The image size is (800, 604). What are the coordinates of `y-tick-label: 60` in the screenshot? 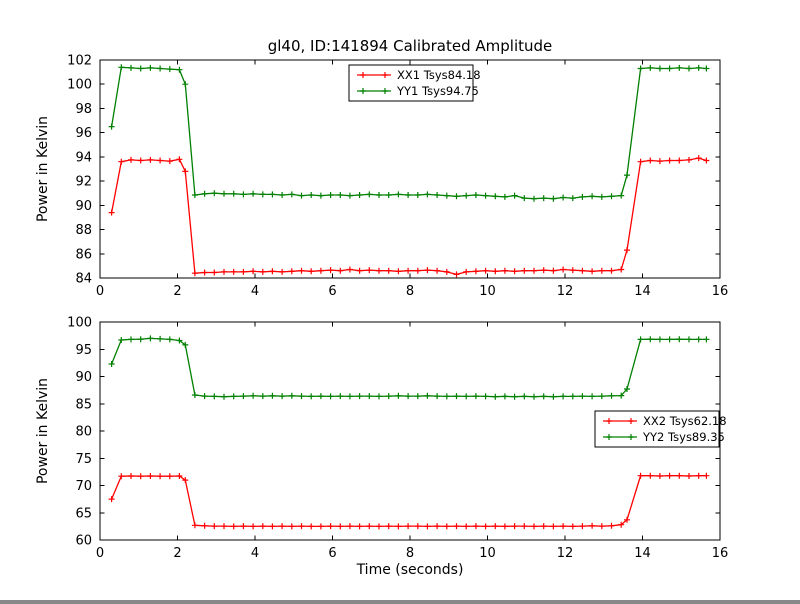 It's located at (83, 541).